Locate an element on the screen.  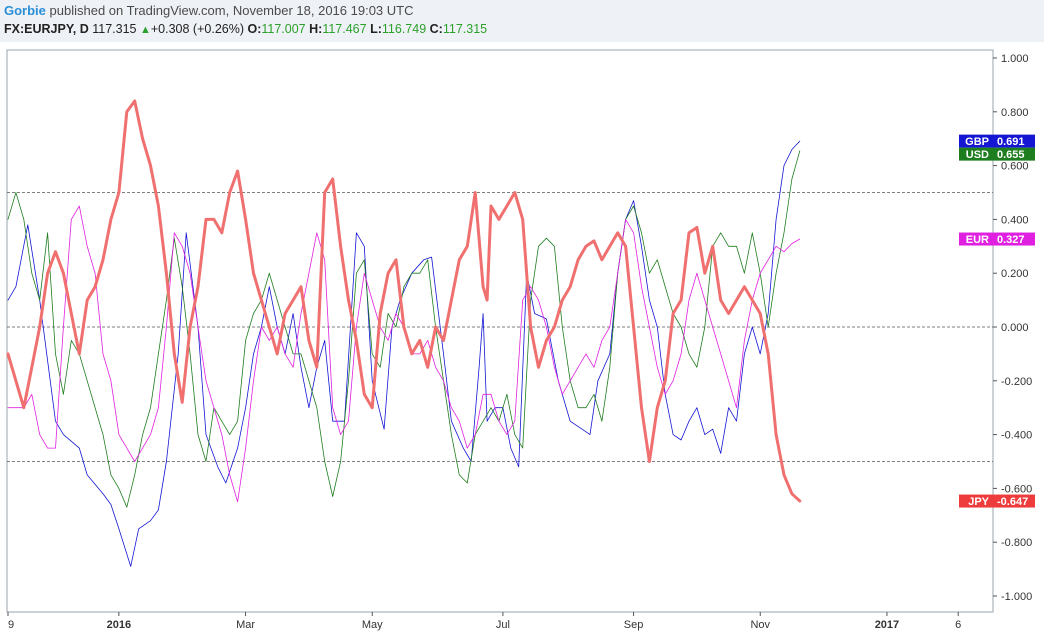
y-tick-label: 0.800 is located at coordinates (1015, 113).